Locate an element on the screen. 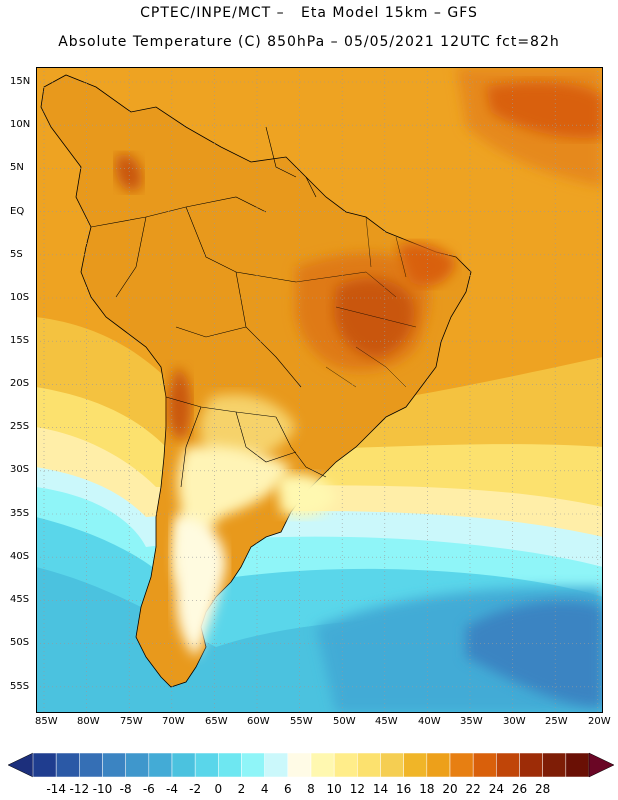 Image resolution: width=618 pixels, height=800 pixels. lon-label: 55W is located at coordinates (301, 721).